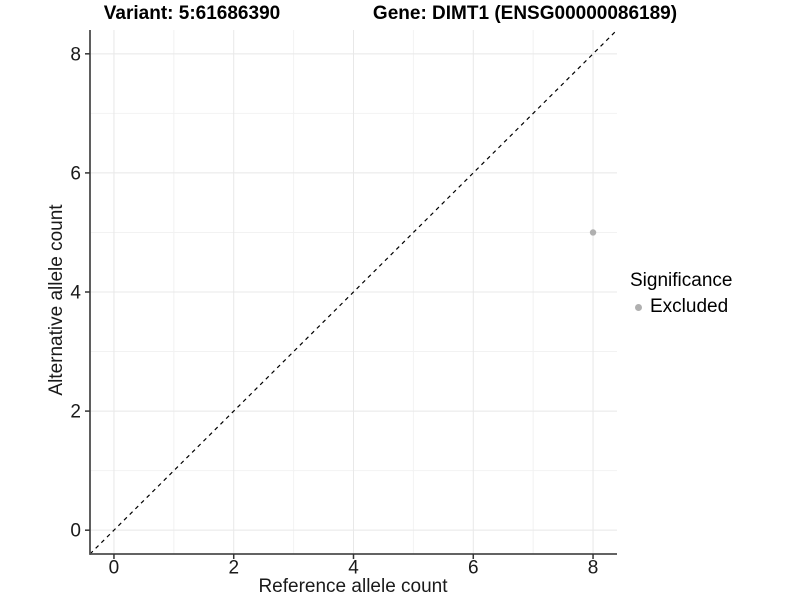  Describe the element at coordinates (192, 13) in the screenshot. I see `plot-title-variant: Variant: 5:61686390` at that location.